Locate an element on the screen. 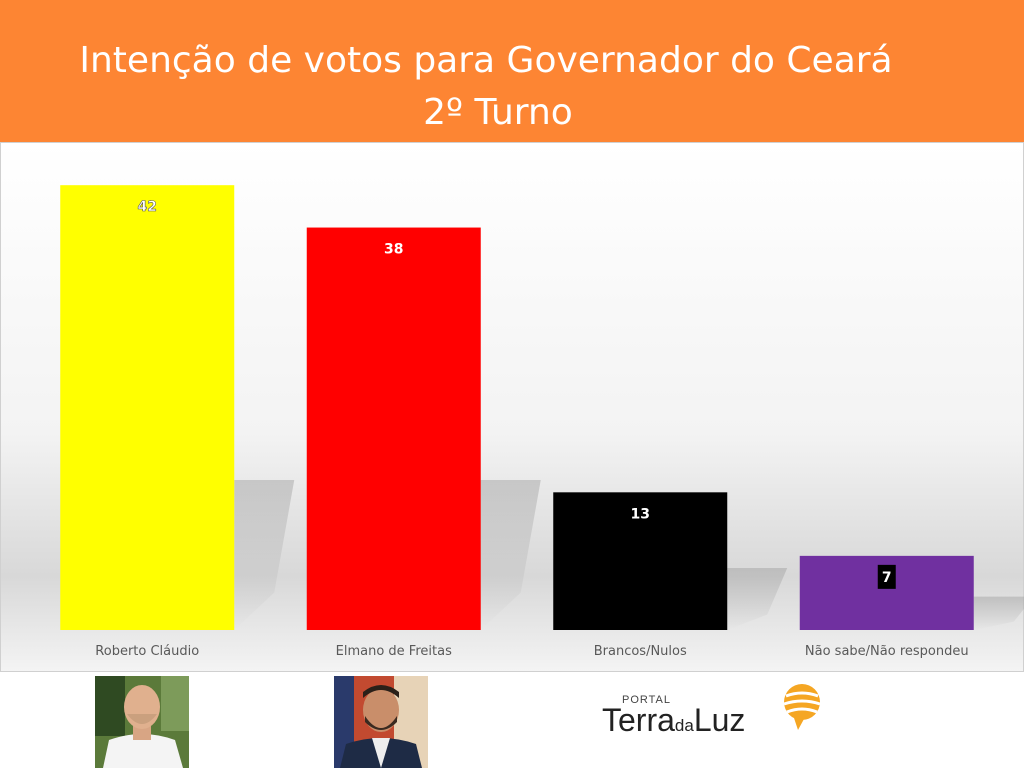 The width and height of the screenshot is (1024, 768). data-label: 38 is located at coordinates (393, 250).